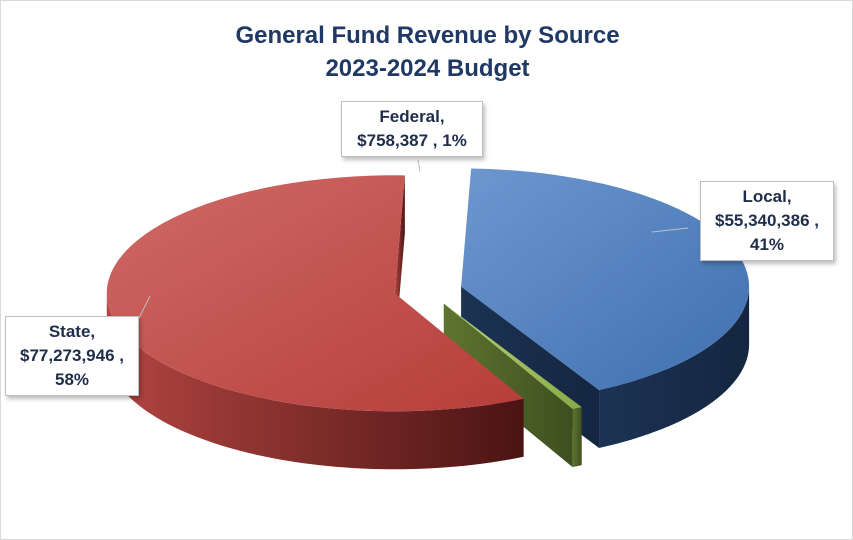 The height and width of the screenshot is (540, 853). Describe the element at coordinates (767, 244) in the screenshot. I see `data-label-local-line-3: 41%` at that location.